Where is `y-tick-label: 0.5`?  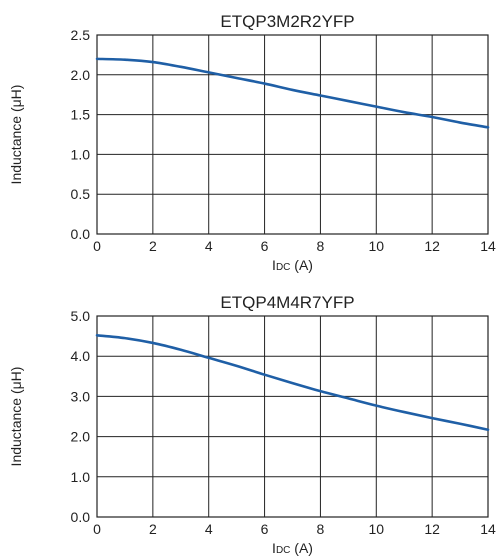
y-tick-label: 0.5 is located at coordinates (81, 194).